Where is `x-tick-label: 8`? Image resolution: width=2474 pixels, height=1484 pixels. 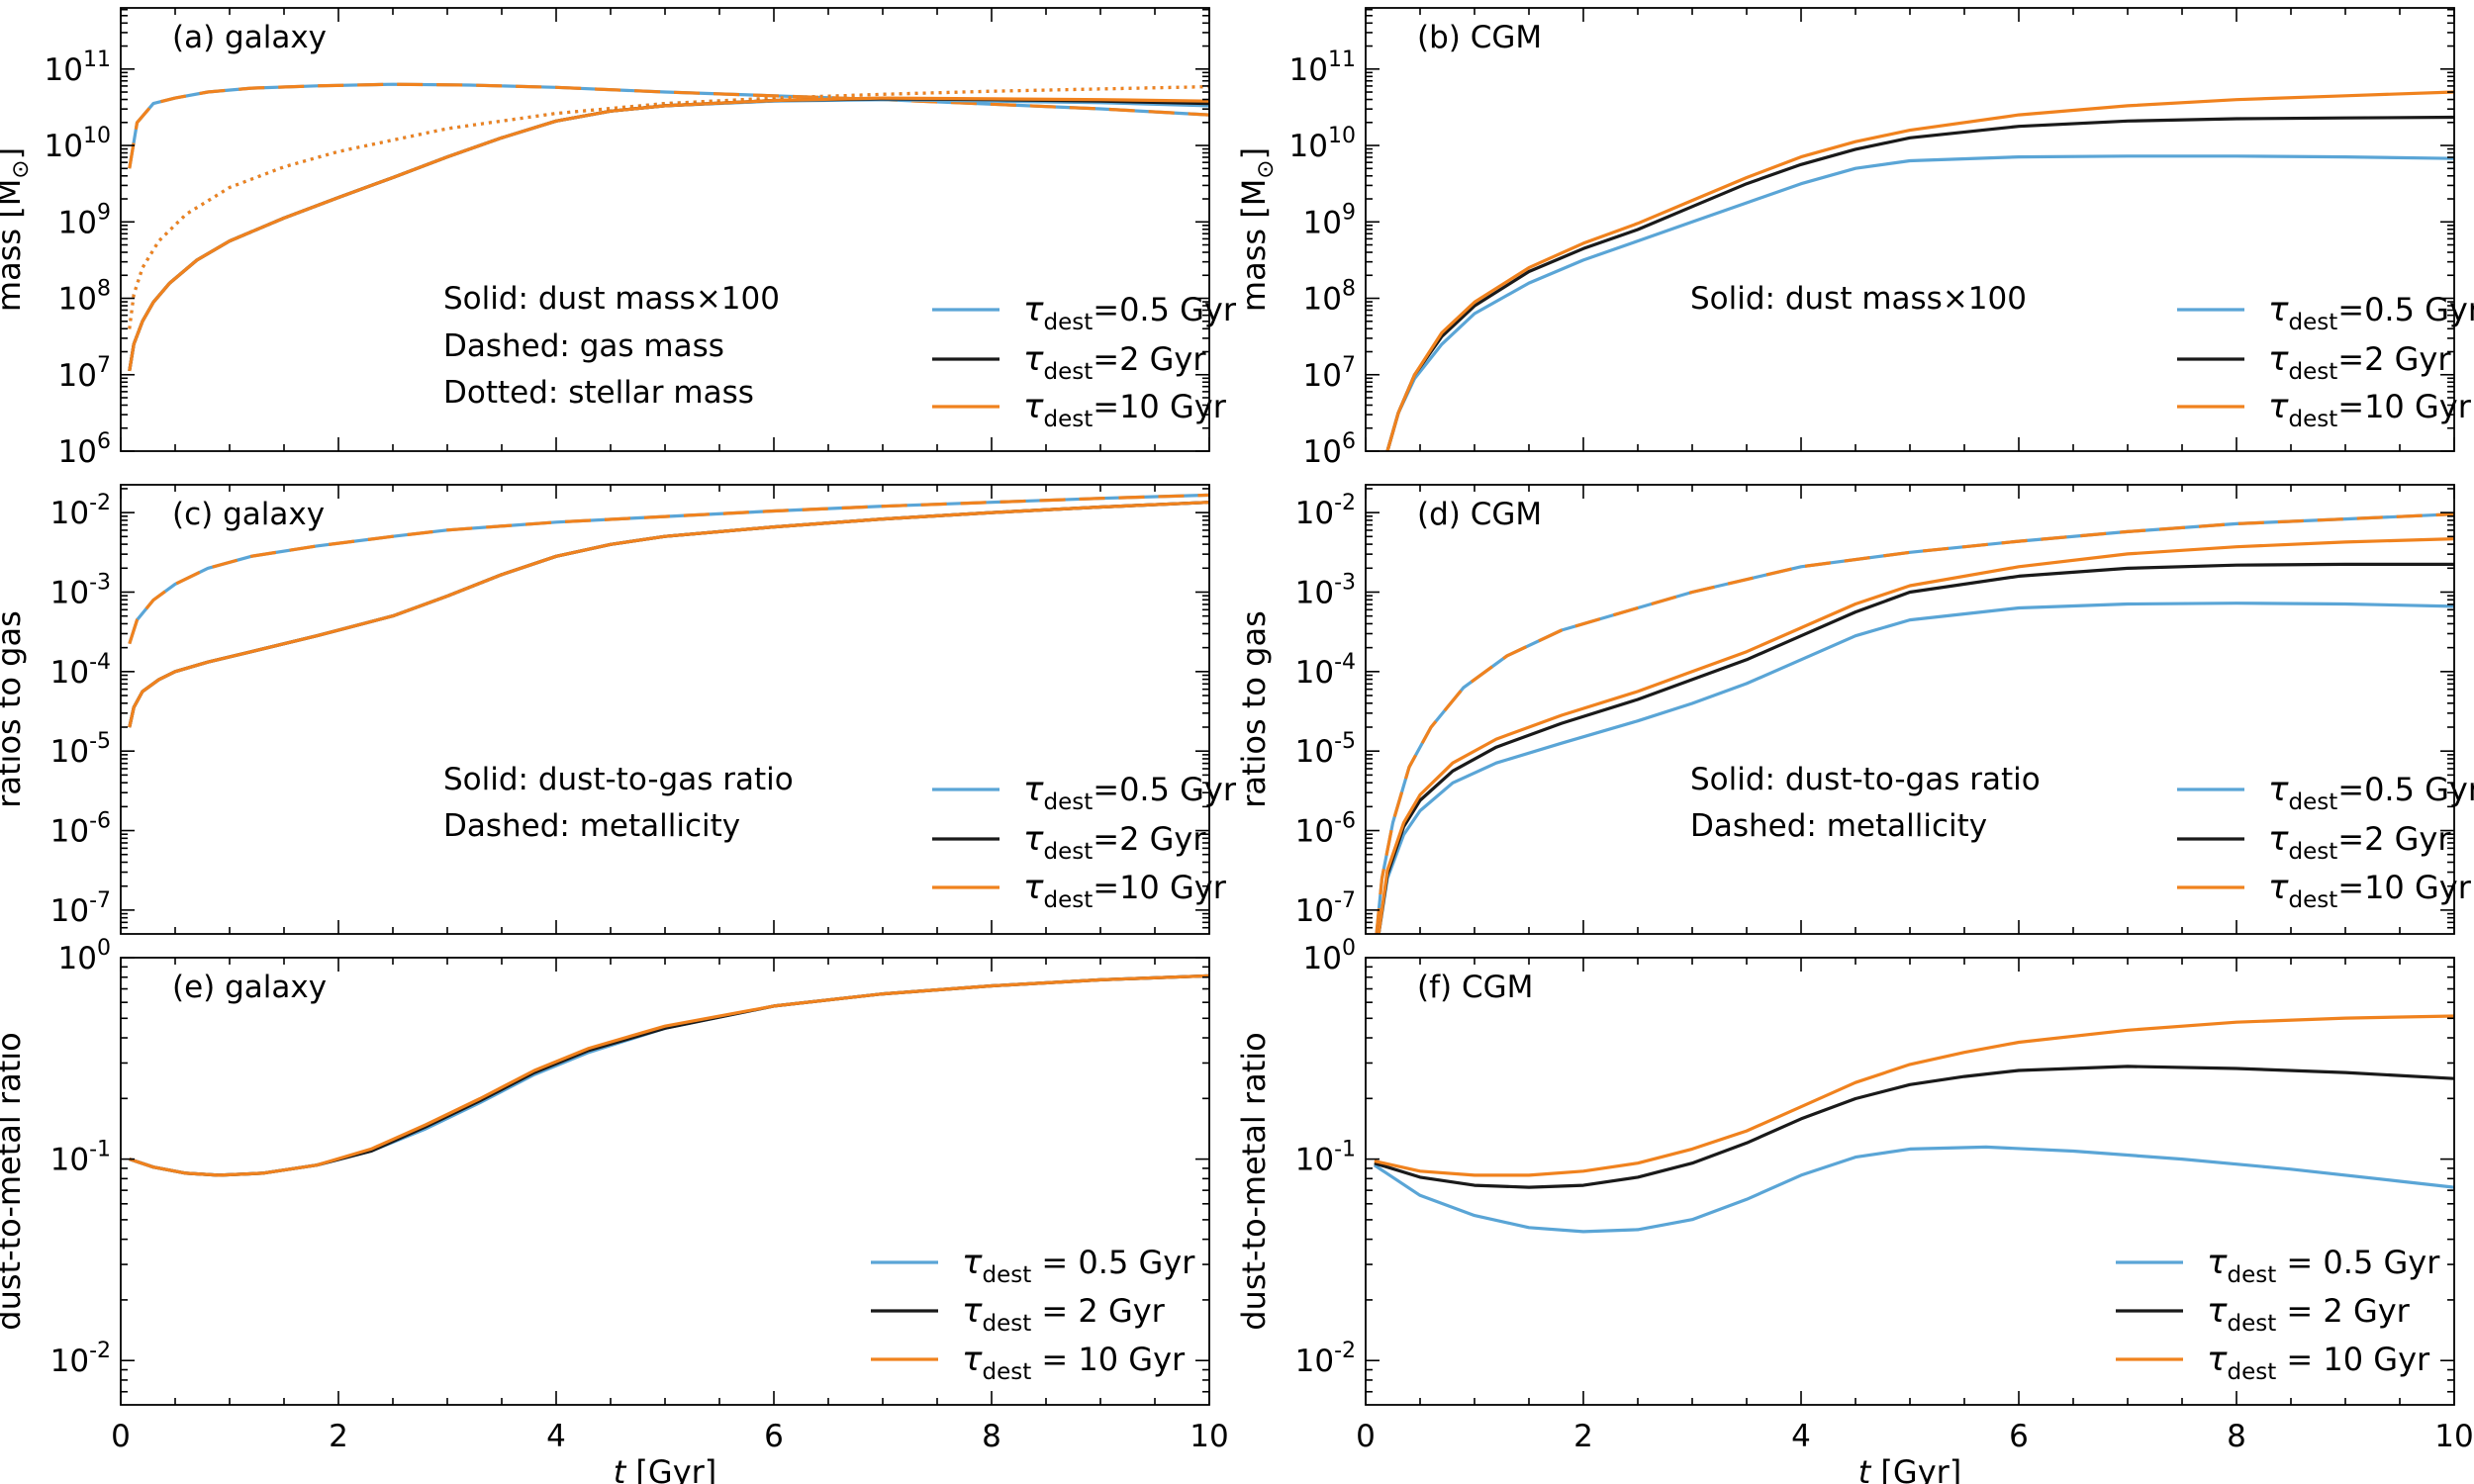 x-tick-label: 8 is located at coordinates (992, 1436).